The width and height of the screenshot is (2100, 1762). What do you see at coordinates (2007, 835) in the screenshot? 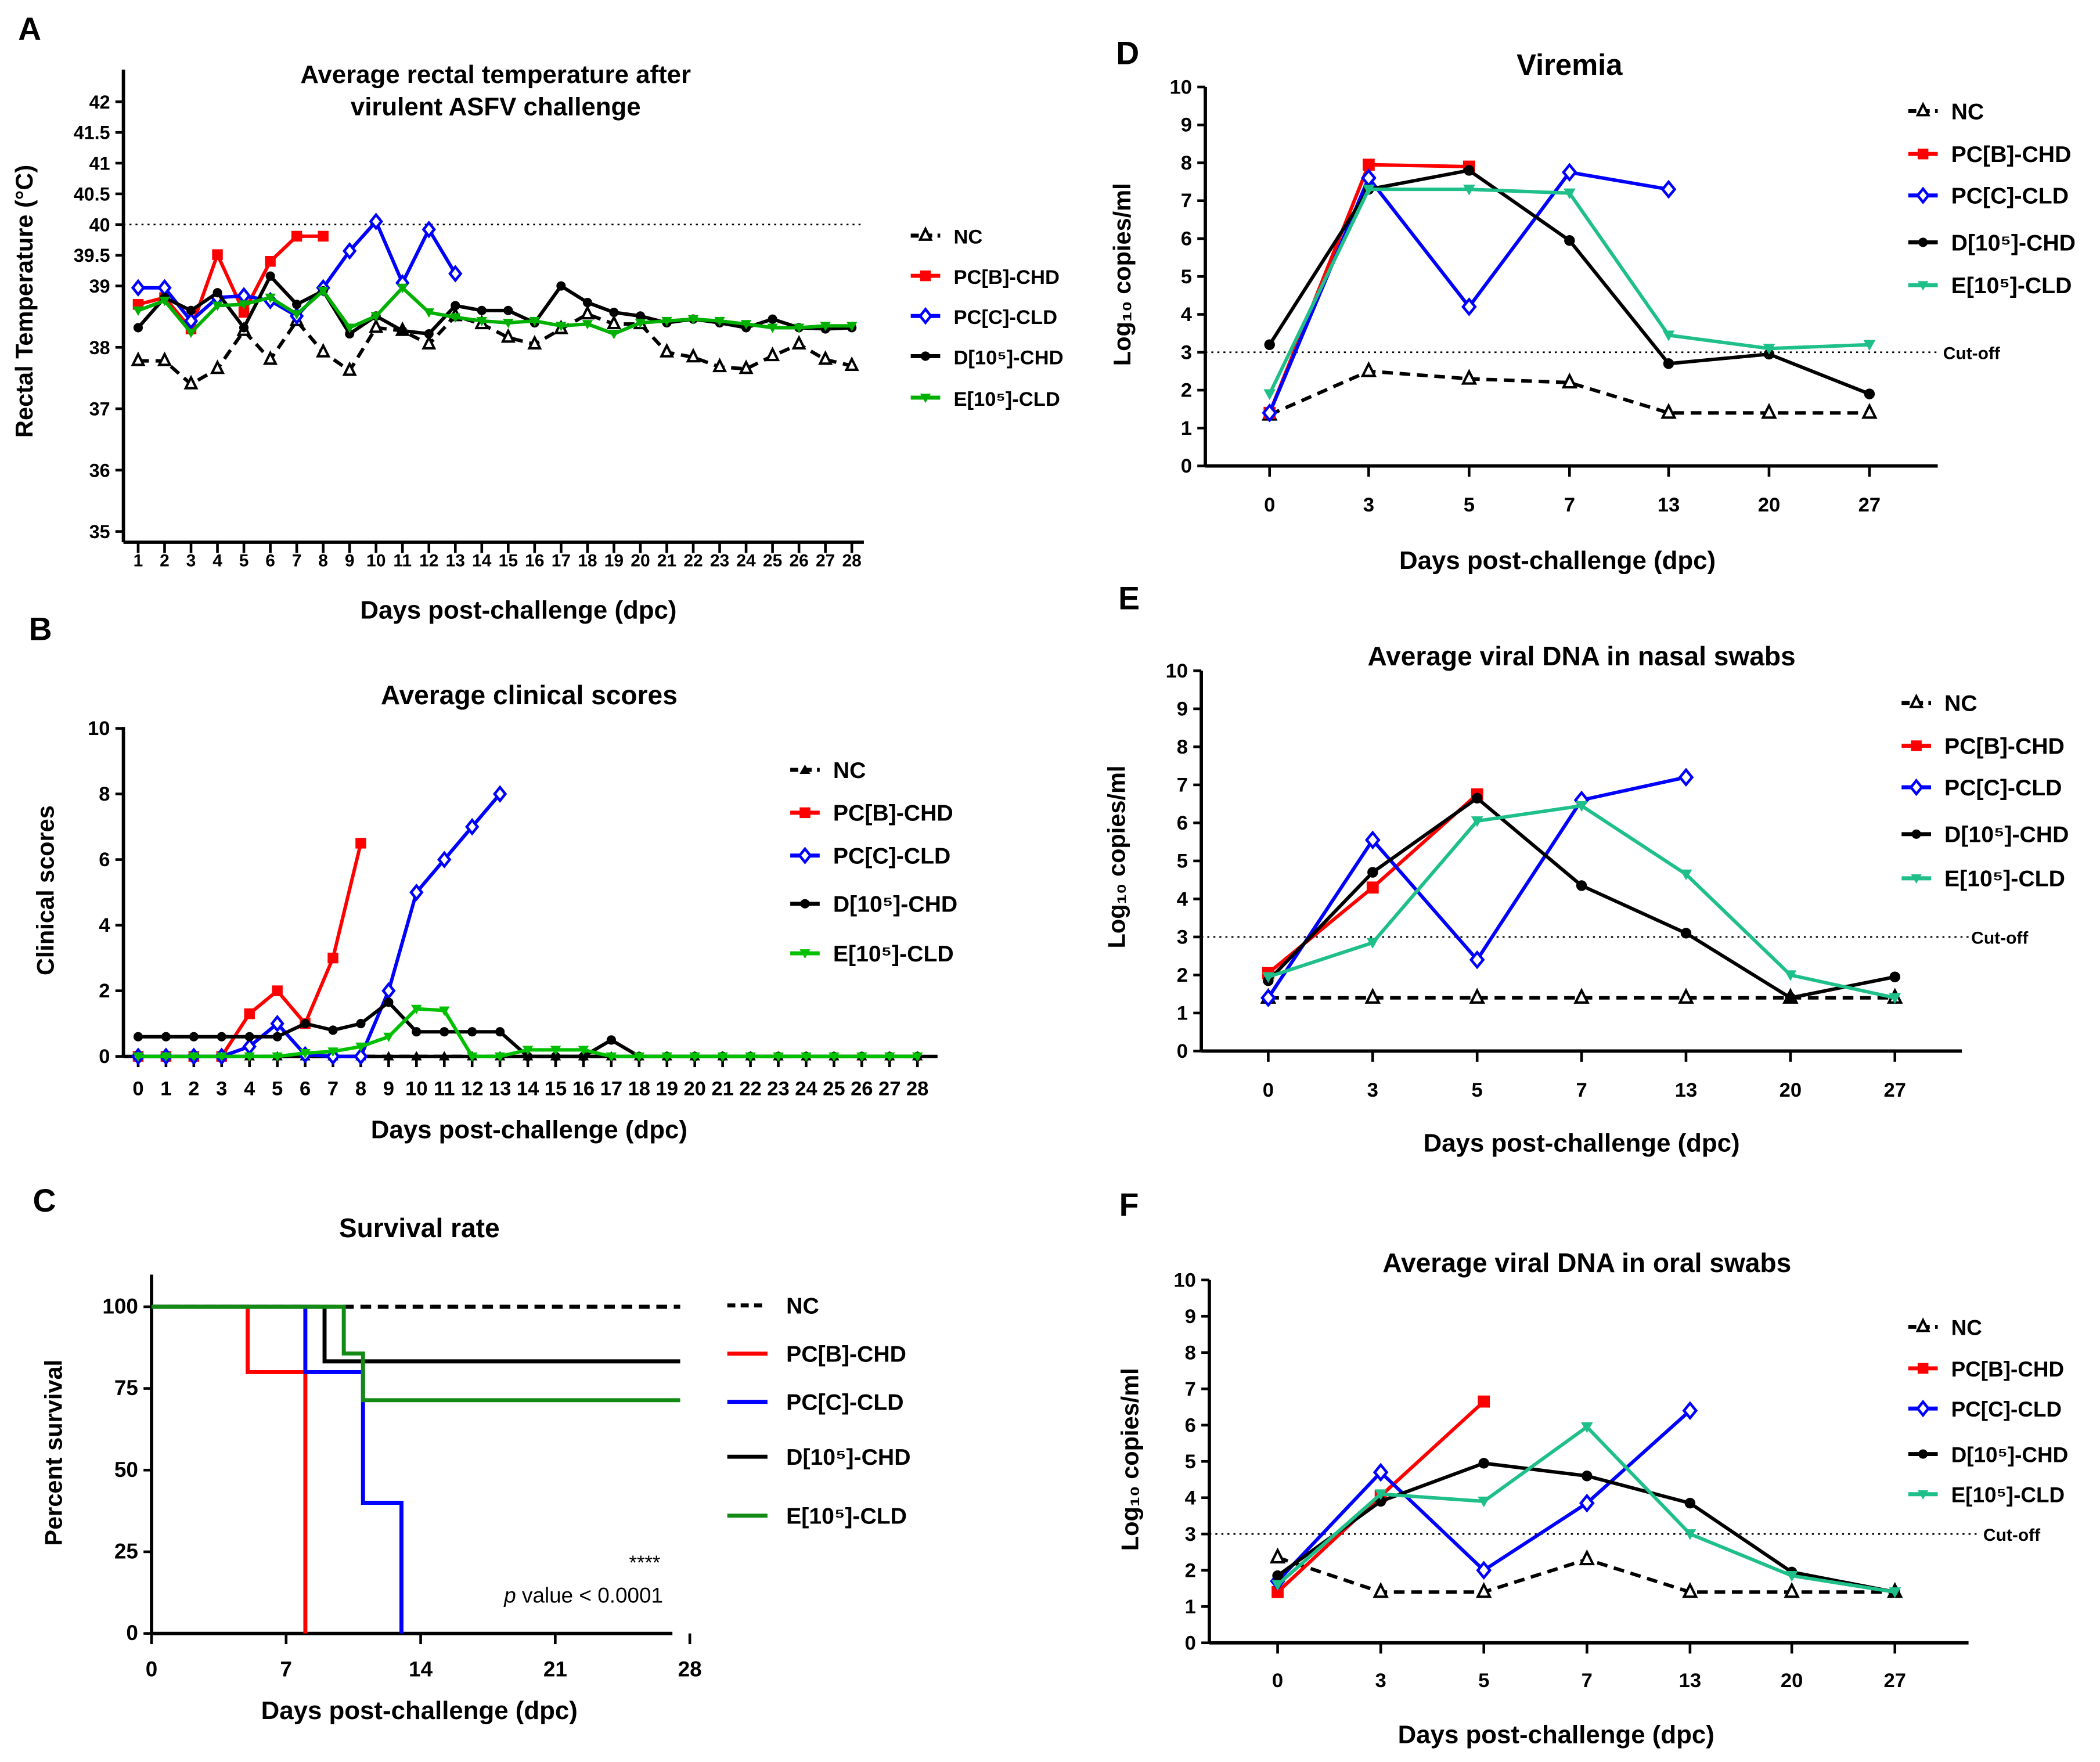
I see `legend-label: D[10⁵]-CHD` at bounding box center [2007, 835].